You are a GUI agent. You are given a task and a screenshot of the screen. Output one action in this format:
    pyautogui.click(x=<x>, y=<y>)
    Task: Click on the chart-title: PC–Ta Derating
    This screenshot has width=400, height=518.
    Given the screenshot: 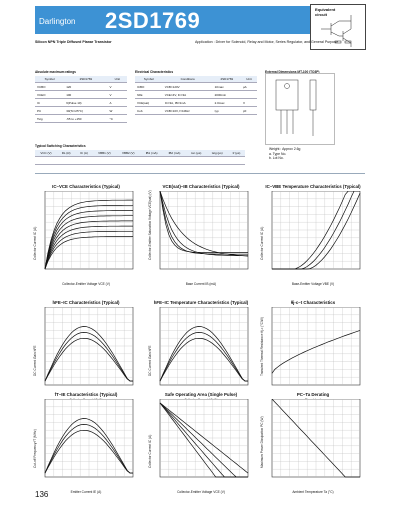 What is the action you would take?
    pyautogui.click(x=313, y=394)
    